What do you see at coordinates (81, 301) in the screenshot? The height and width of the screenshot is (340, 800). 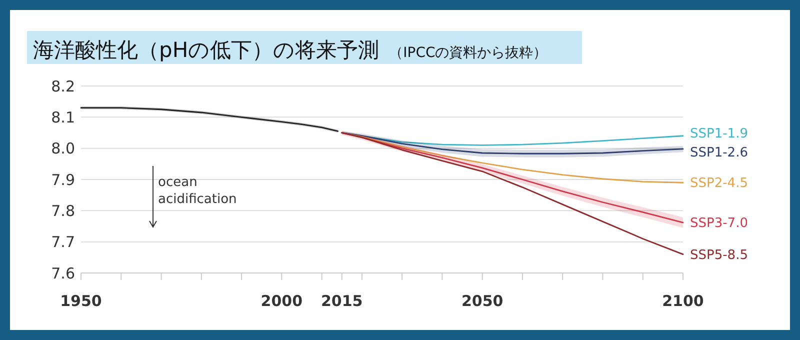 I see `x-tick-label: 1950` at bounding box center [81, 301].